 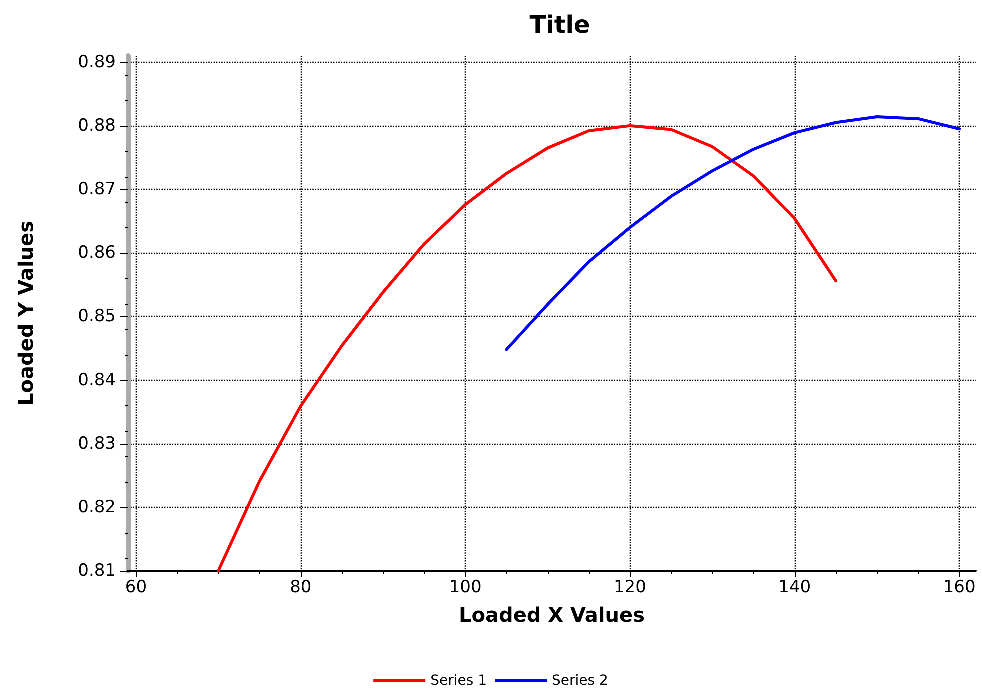 I want to click on y-tick-label: 0.85, so click(x=97, y=316).